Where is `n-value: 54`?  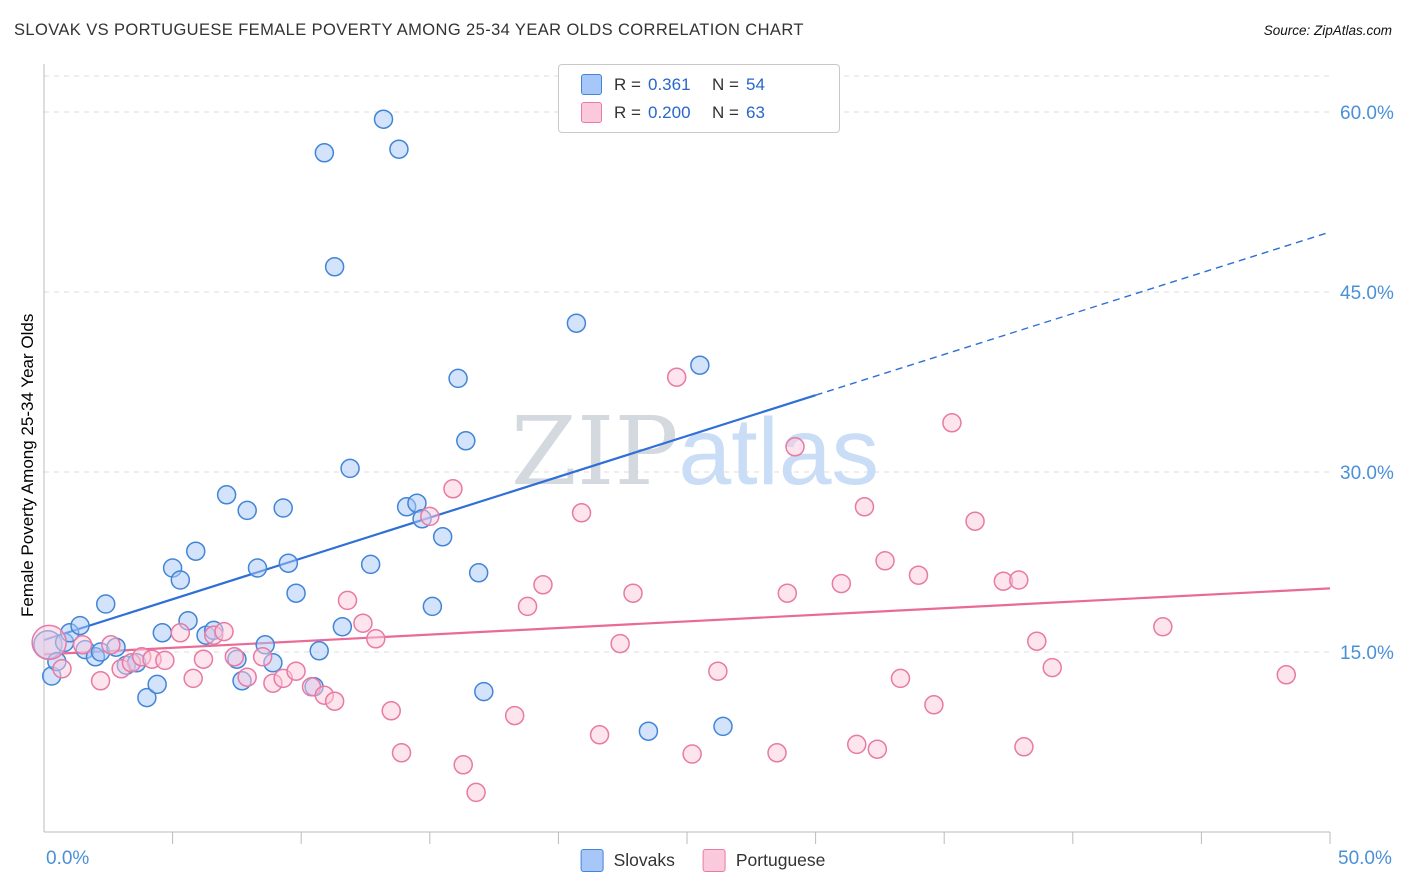 n-value: 54 is located at coordinates (755, 84).